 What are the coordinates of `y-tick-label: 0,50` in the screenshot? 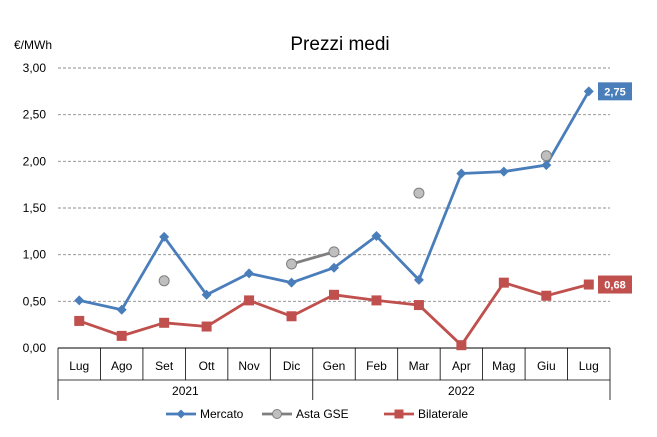 It's located at (35, 301).